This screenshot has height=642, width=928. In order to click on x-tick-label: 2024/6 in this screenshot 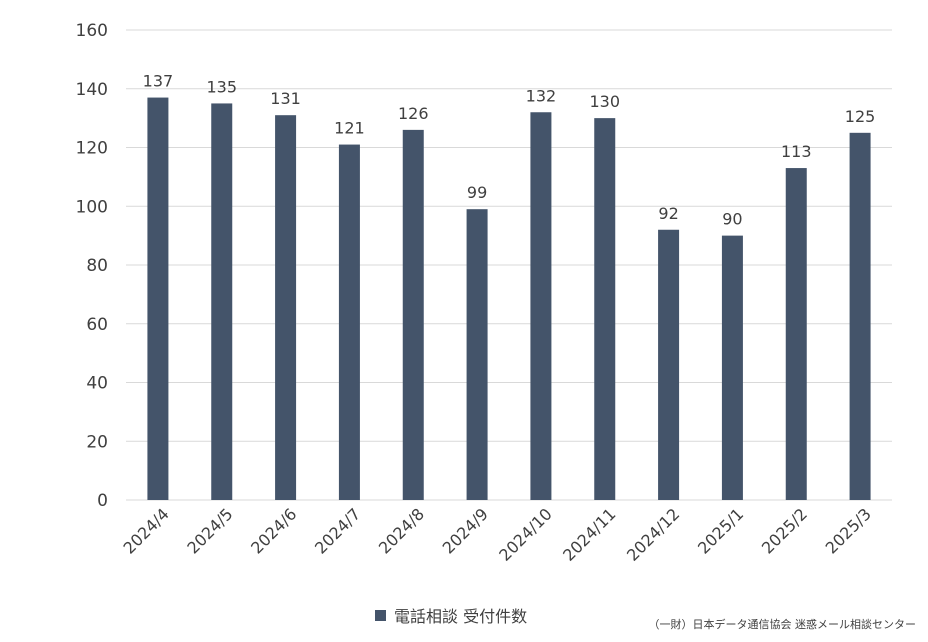, I will do `click(273, 530)`.